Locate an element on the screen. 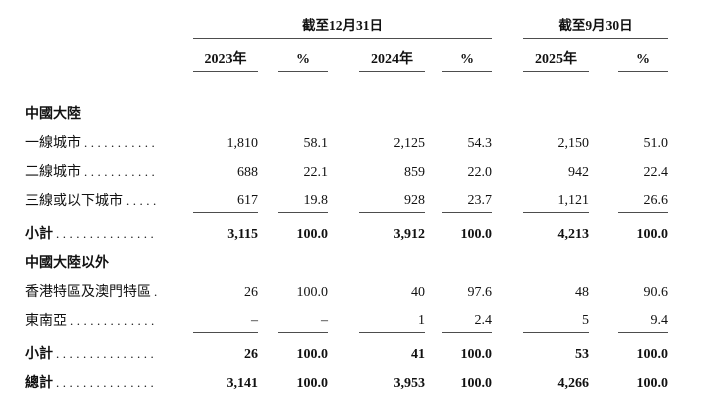 Image resolution: width=702 pixels, height=404 pixels. cell-value: 41 is located at coordinates (418, 354).